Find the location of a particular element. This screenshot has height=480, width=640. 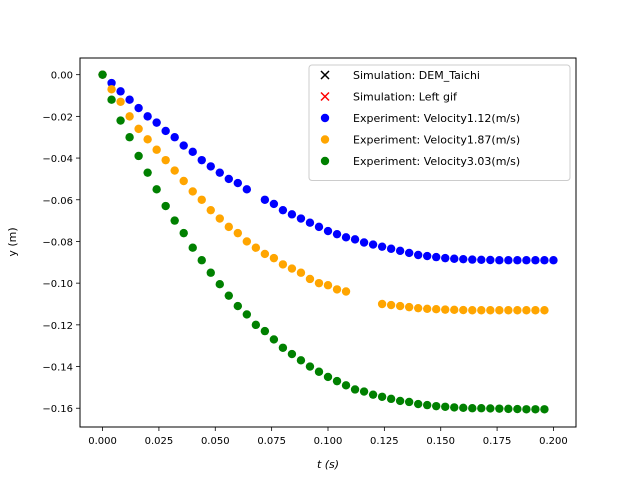

x-tick-label: 0.125 is located at coordinates (384, 441).